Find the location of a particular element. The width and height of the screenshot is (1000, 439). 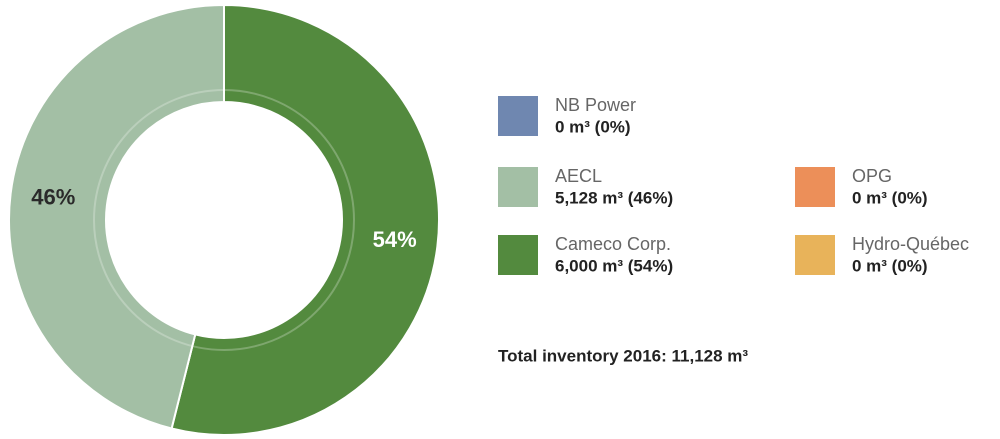

legend-name: AECL is located at coordinates (578, 176).